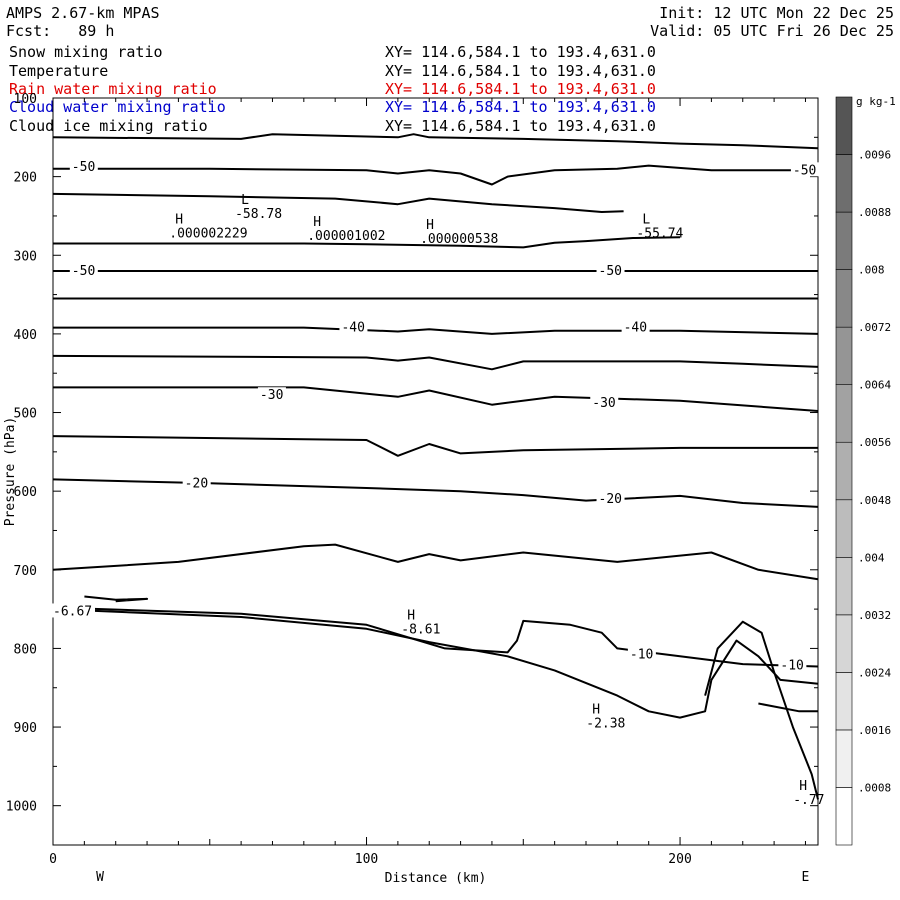 This screenshot has width=900, height=900. I want to click on colorbar-label: .0016, so click(874, 730).